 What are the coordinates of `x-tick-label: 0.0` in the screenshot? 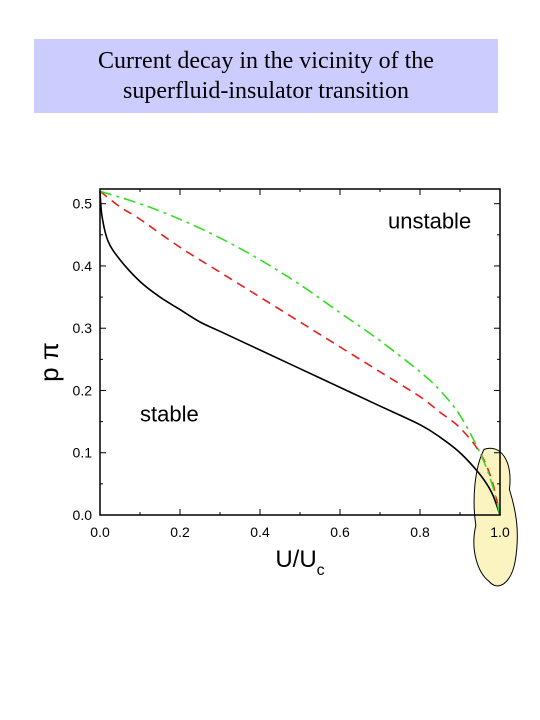 It's located at (100, 532).